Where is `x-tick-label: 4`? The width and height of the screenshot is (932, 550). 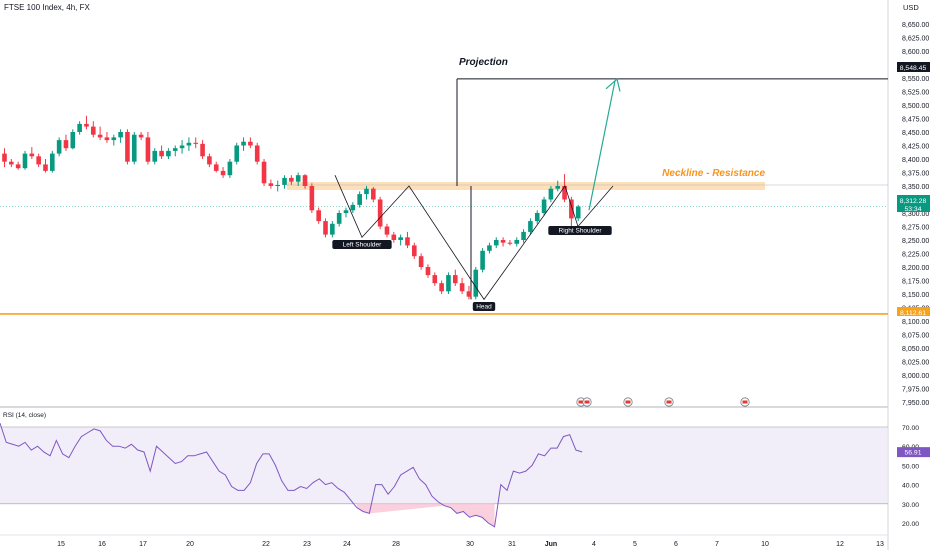 x-tick-label: 4 is located at coordinates (594, 544).